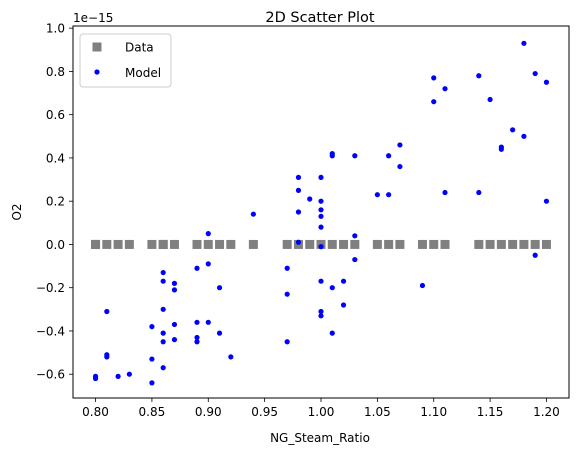 This screenshot has height=455, width=578. Describe the element at coordinates (208, 412) in the screenshot. I see `x-tick-label: 0.90` at that location.